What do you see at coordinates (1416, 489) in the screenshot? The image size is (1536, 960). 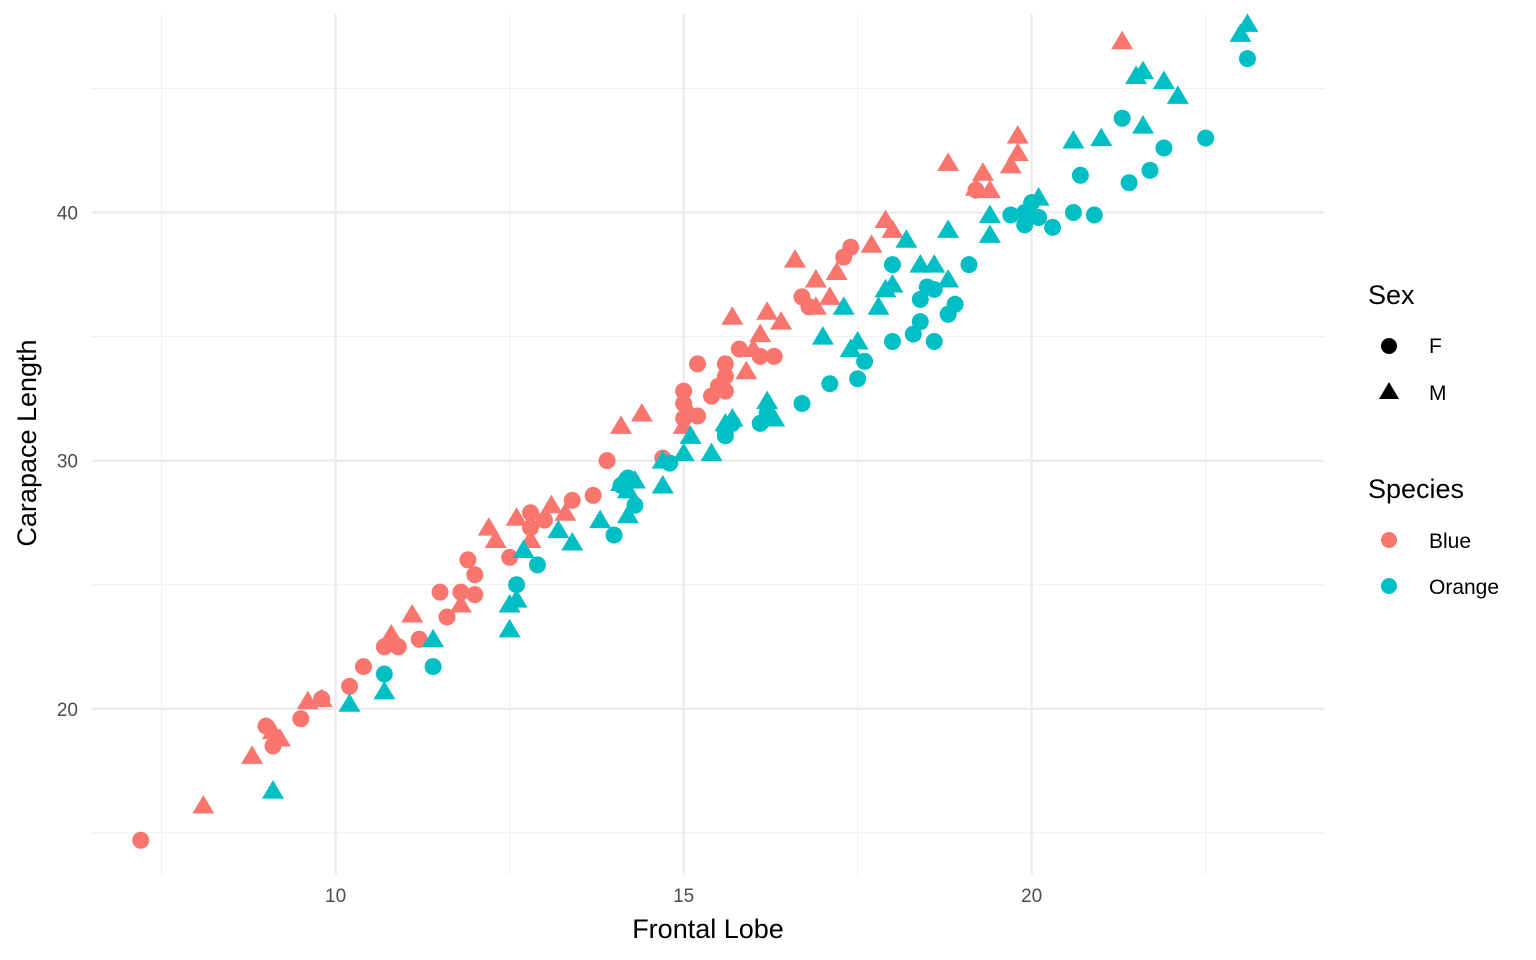 I see `legend-species-title: Species` at bounding box center [1416, 489].